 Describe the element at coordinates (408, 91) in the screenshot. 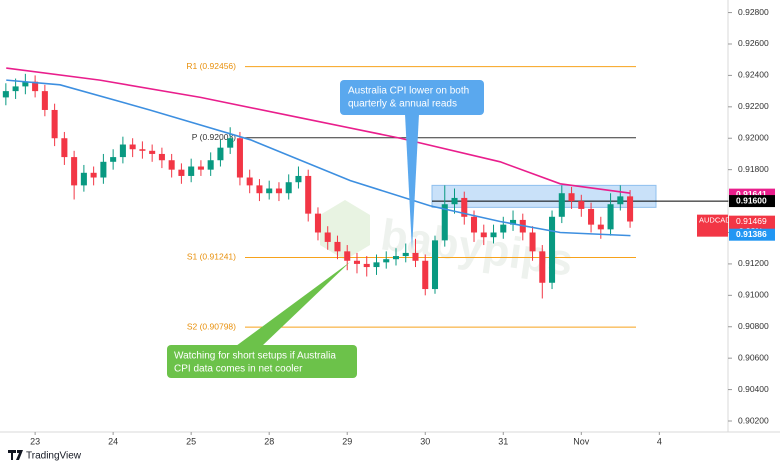

I see `callout-text: Australia CPI lower on both` at that location.